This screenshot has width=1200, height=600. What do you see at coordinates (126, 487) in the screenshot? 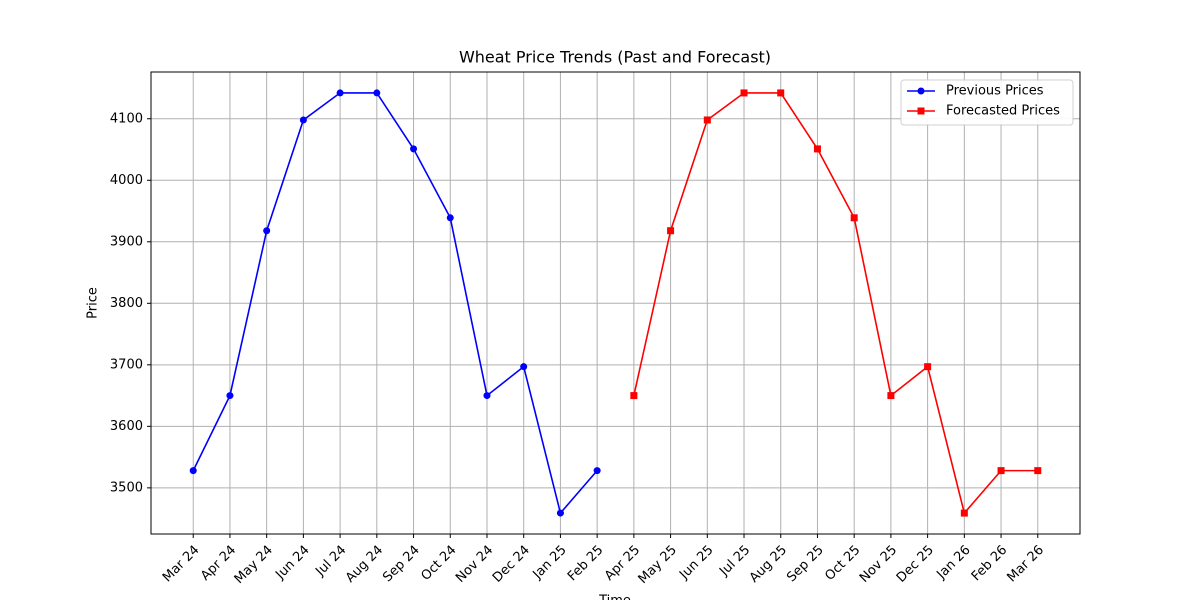
I see `y-tick-label: 3500` at bounding box center [126, 487].